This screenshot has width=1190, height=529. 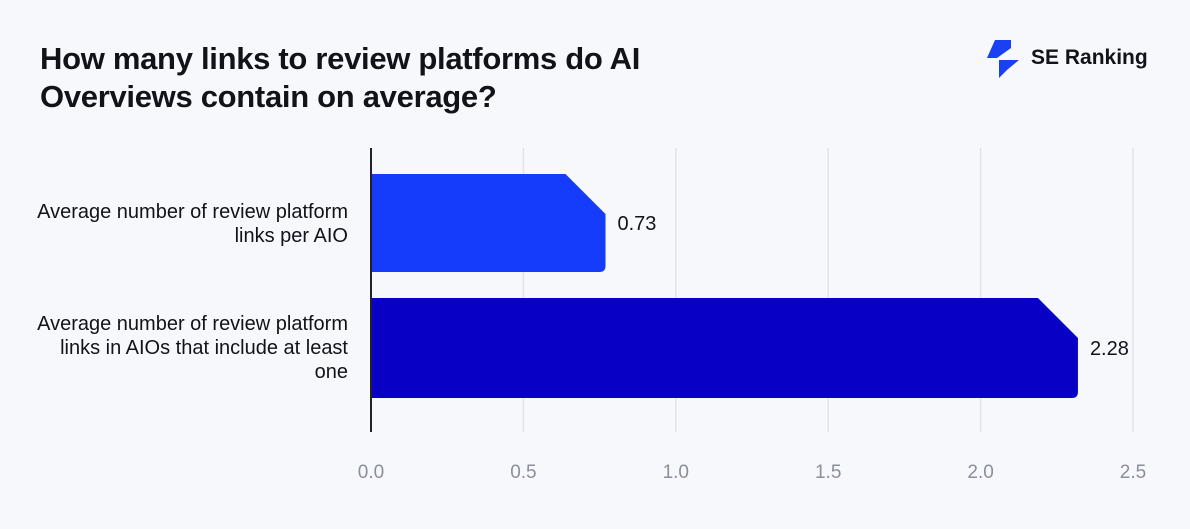 What do you see at coordinates (828, 472) in the screenshot?
I see `x-tick-label: 1.5` at bounding box center [828, 472].